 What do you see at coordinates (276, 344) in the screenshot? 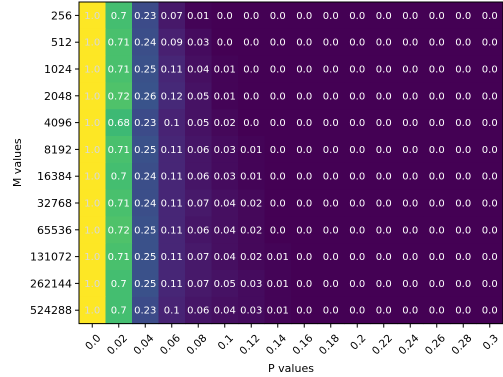
I see `x-tick-label: 0.14` at bounding box center [276, 344].